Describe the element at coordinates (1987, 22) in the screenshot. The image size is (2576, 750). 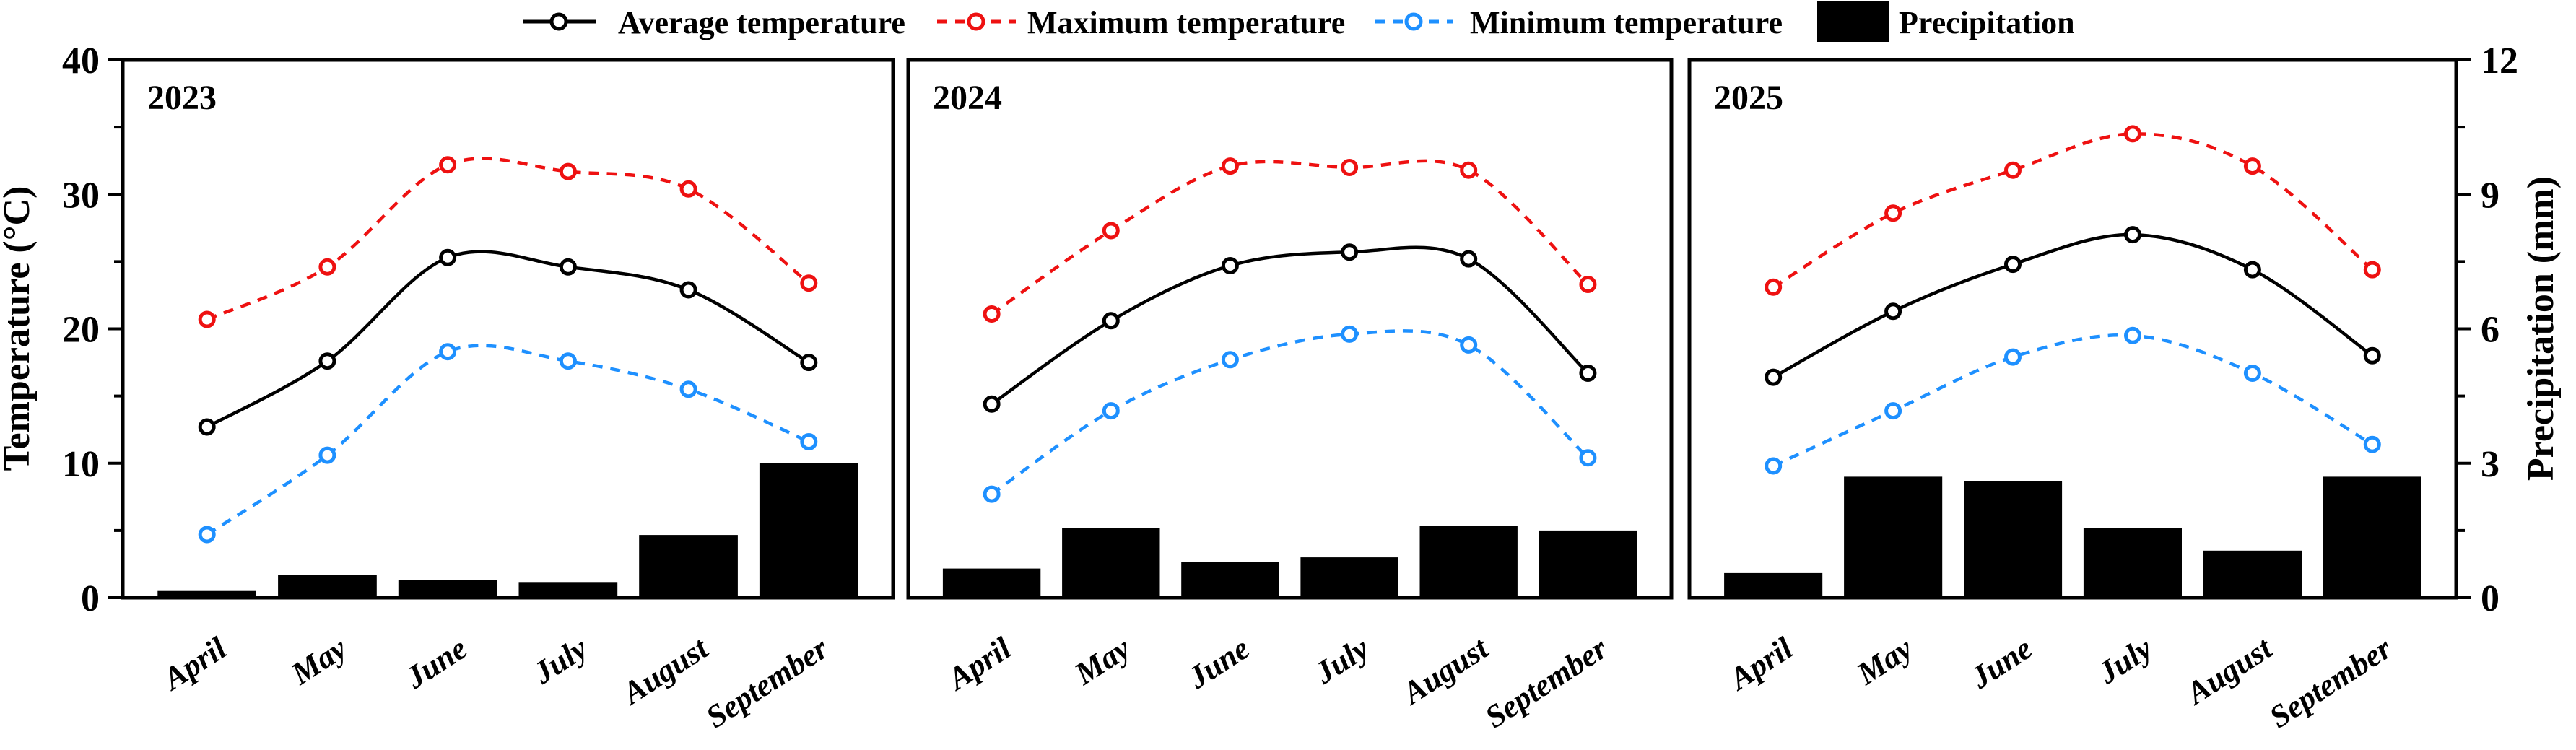
I see `legend-label-precipitation: Precipitation` at that location.